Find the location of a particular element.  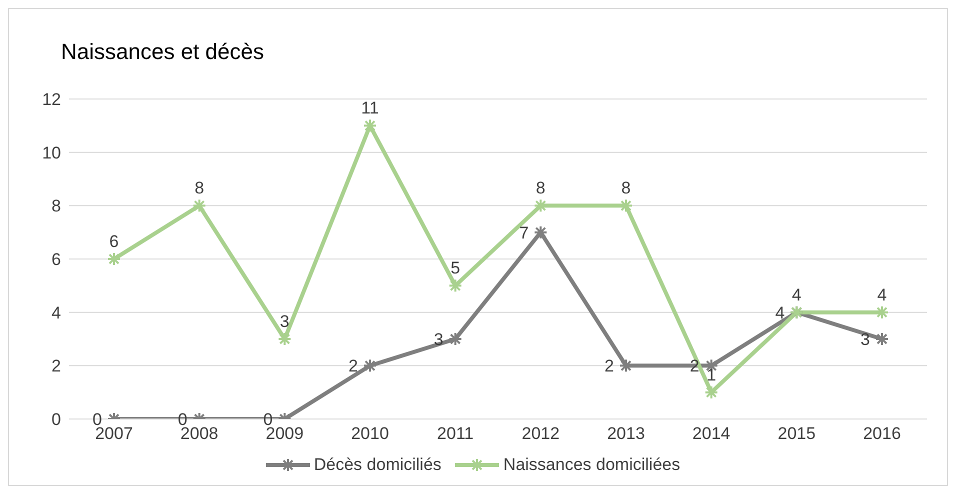

chart-title: Naissances et décès is located at coordinates (162, 52).